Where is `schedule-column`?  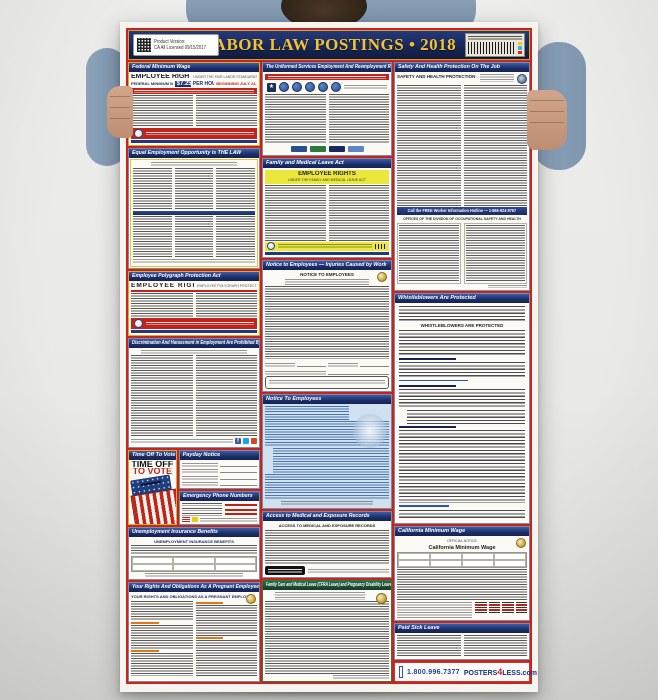 schedule-column is located at coordinates (508, 609).